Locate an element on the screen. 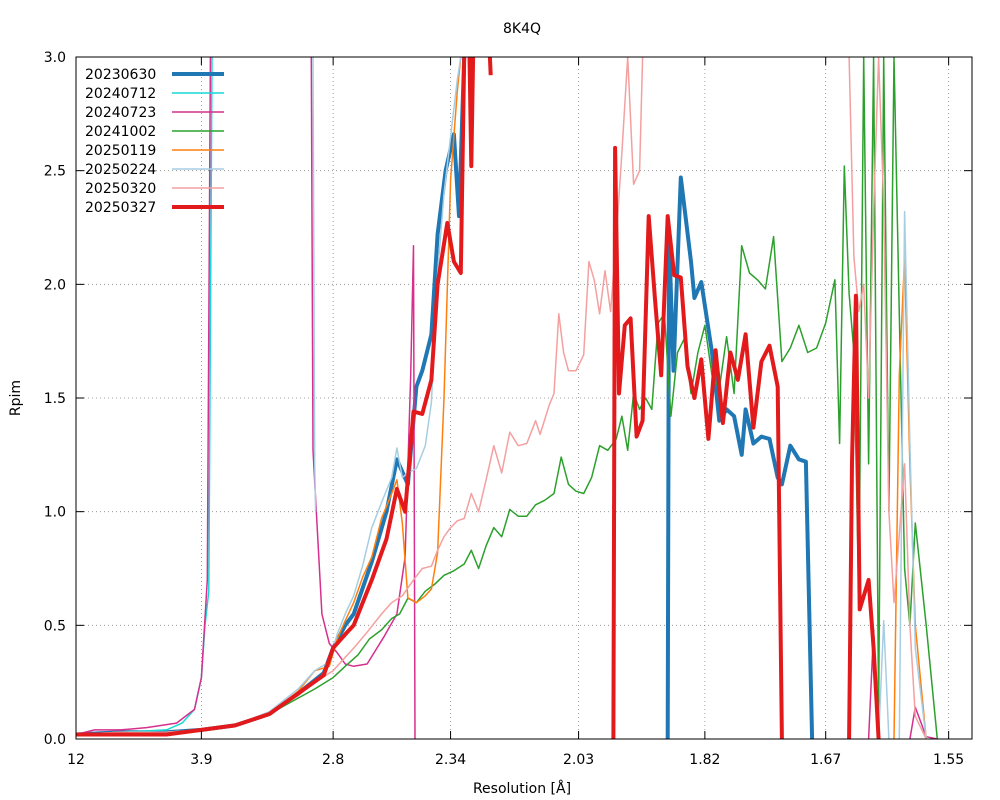 The image size is (1000, 800). x-tick-label: 2.03 is located at coordinates (578, 760).